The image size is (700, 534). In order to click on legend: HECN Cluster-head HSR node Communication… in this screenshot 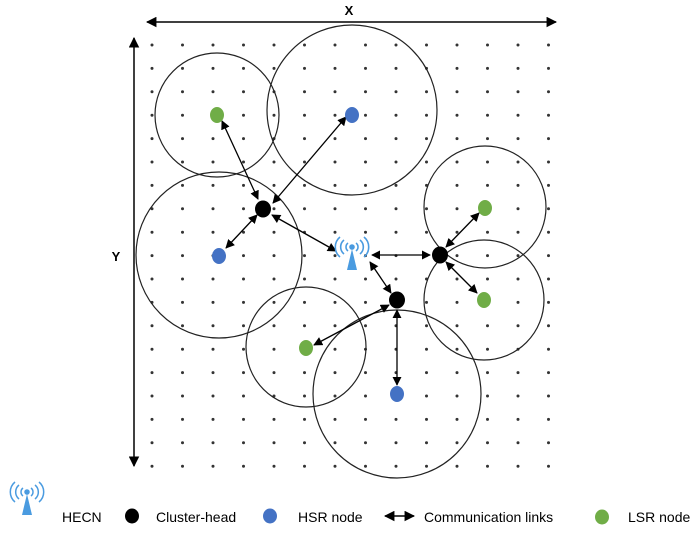, I will do `click(349, 503)`.